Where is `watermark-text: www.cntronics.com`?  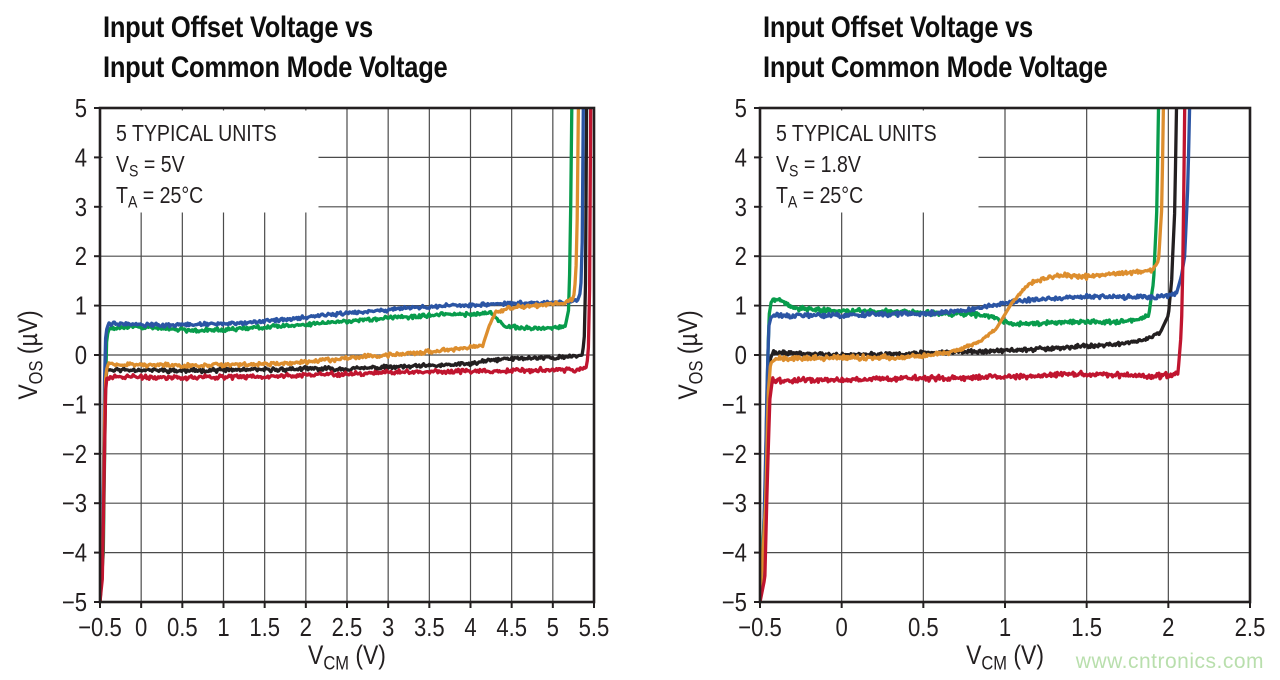 watermark-text: www.cntronics.com is located at coordinates (1169, 661).